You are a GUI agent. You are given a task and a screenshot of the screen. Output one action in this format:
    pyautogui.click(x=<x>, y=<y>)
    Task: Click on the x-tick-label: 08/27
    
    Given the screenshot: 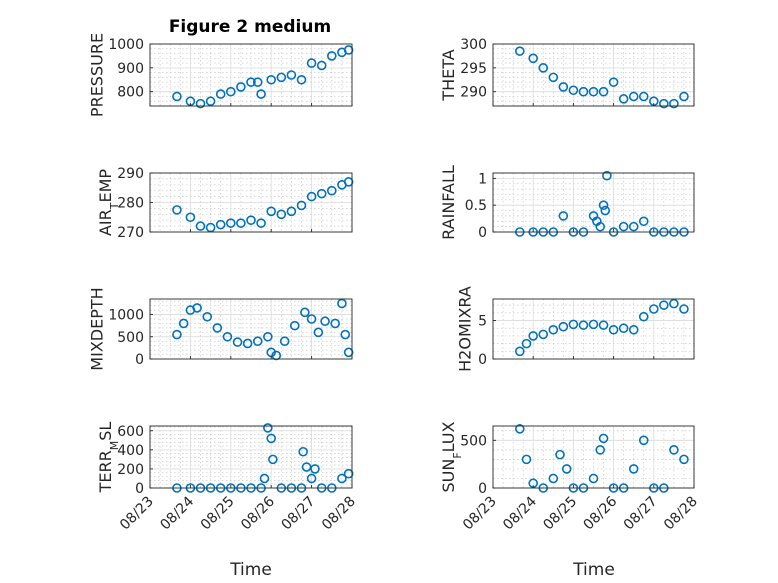 What is the action you would take?
    pyautogui.click(x=641, y=514)
    